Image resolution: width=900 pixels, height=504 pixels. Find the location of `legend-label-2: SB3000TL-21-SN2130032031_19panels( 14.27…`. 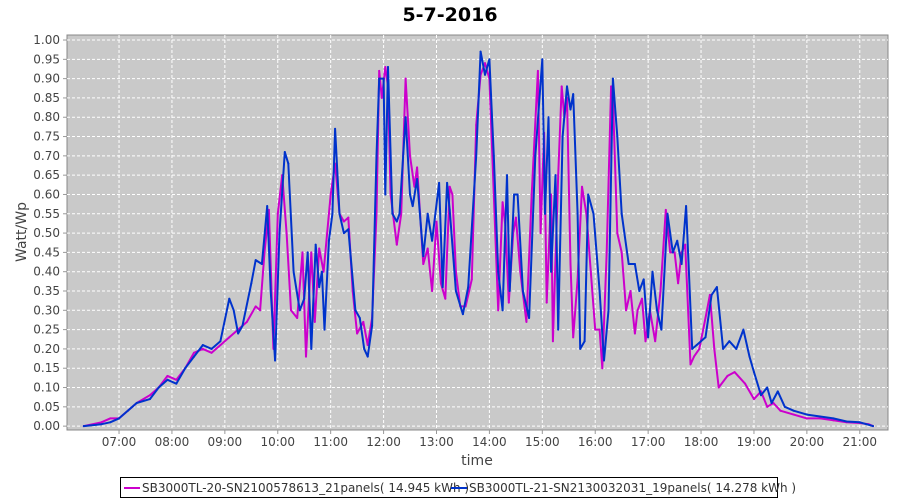

legend-label-2: SB3000TL-21-SN2130032031_19panels( 14.27… is located at coordinates (632, 488).